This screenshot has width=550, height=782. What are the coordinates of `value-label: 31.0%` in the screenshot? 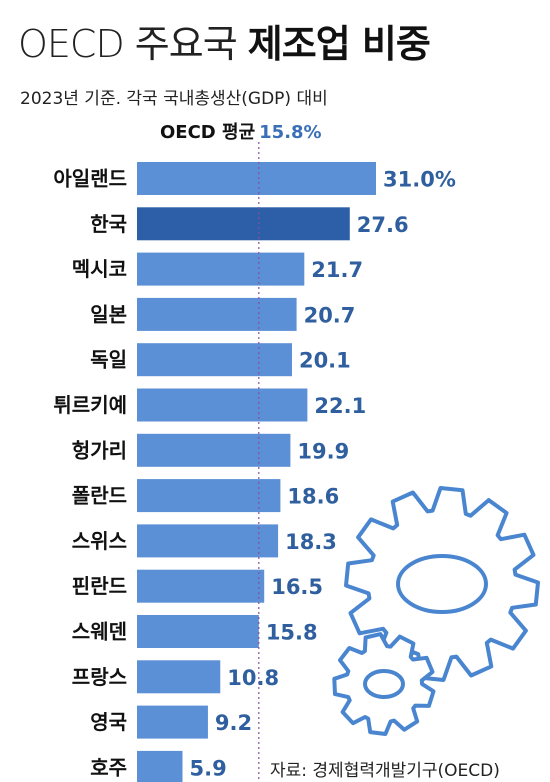 It's located at (419, 180).